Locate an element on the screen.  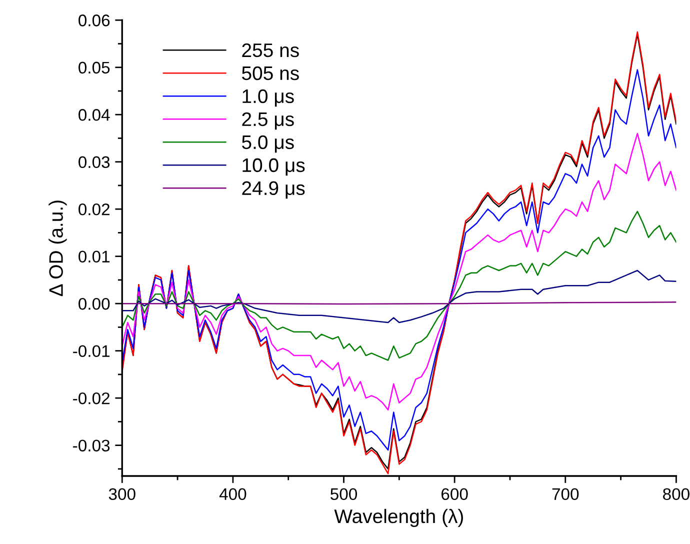
y-tick-label: 0.04 is located at coordinates (94, 115).